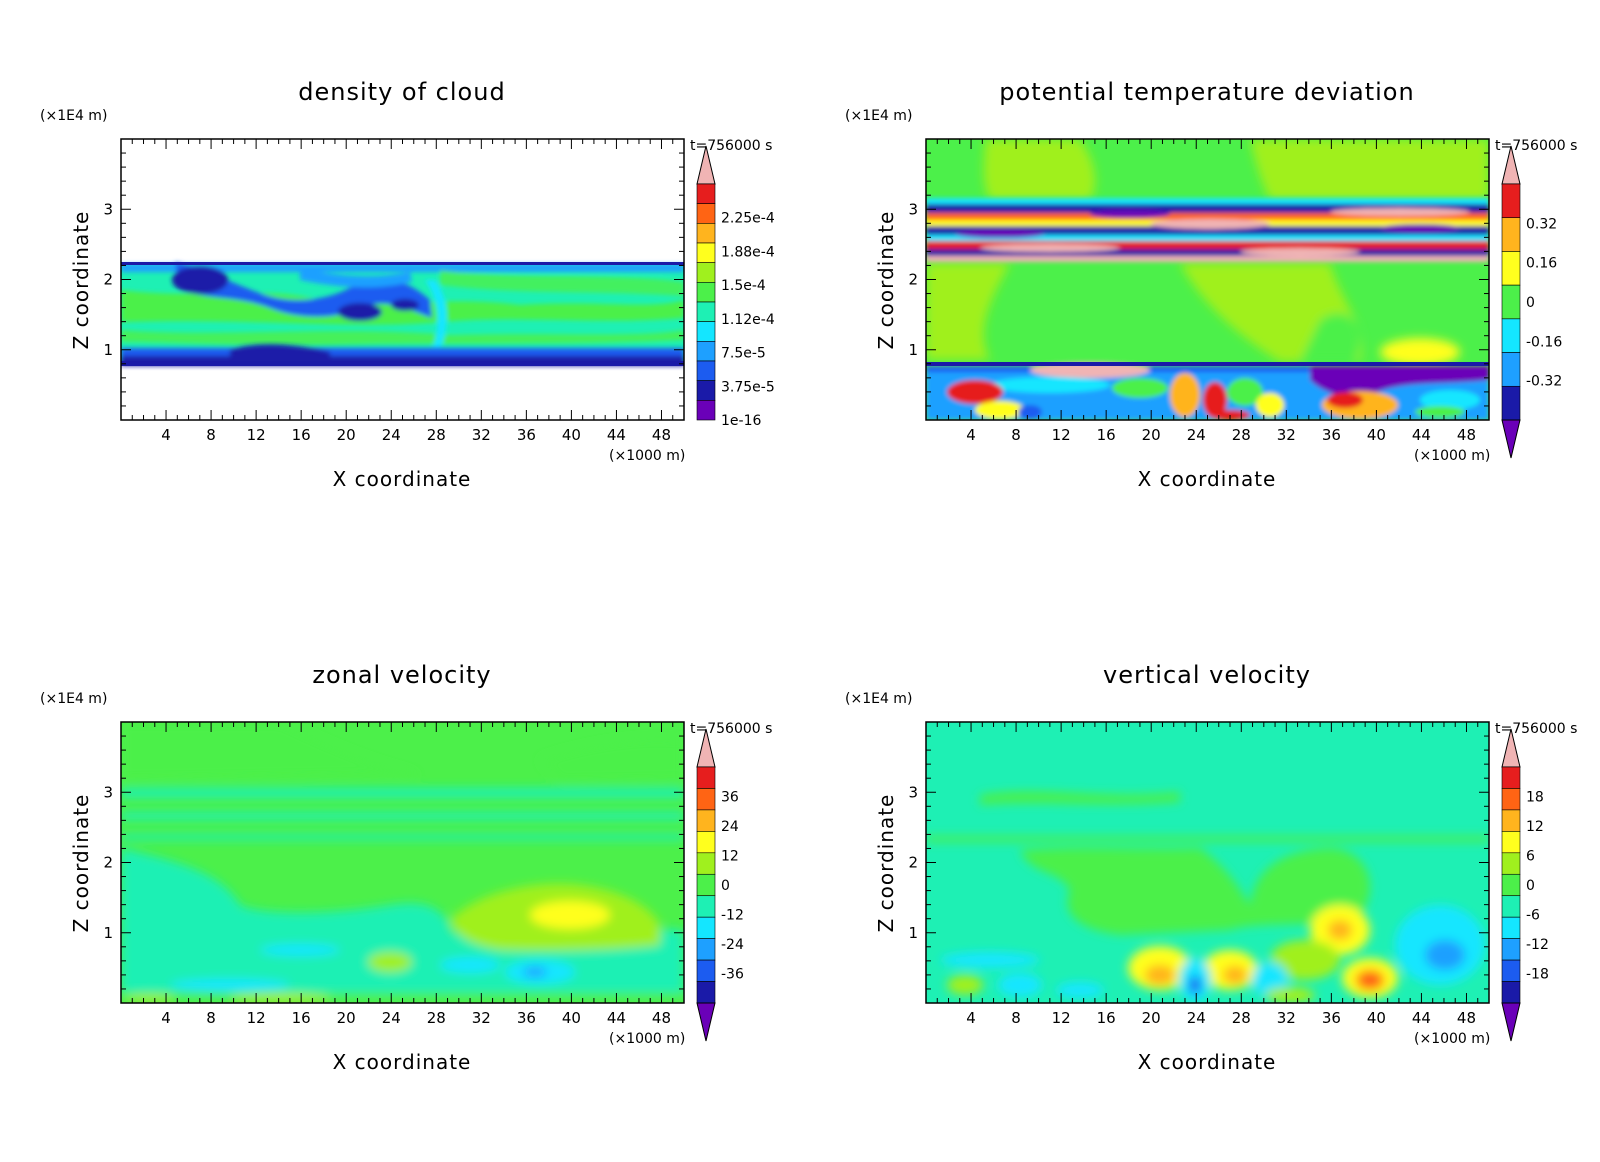  I want to click on x-axis-label: X coordinate, so click(1207, 479).